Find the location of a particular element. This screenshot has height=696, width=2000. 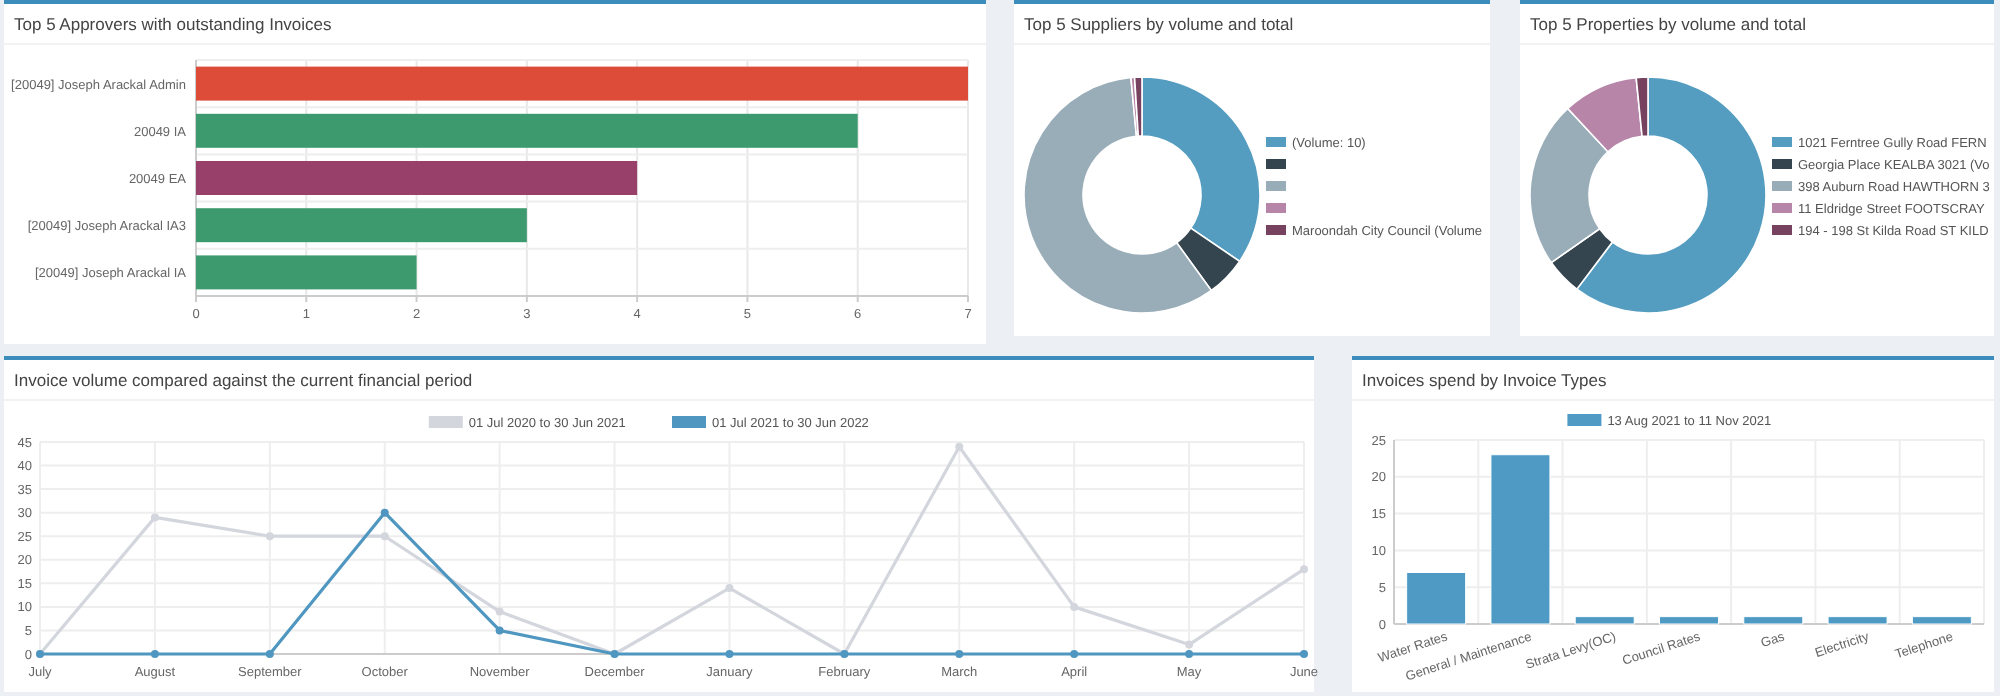

chart-title: Top 5 Approvers with outstanding Invoices is located at coordinates (173, 24).